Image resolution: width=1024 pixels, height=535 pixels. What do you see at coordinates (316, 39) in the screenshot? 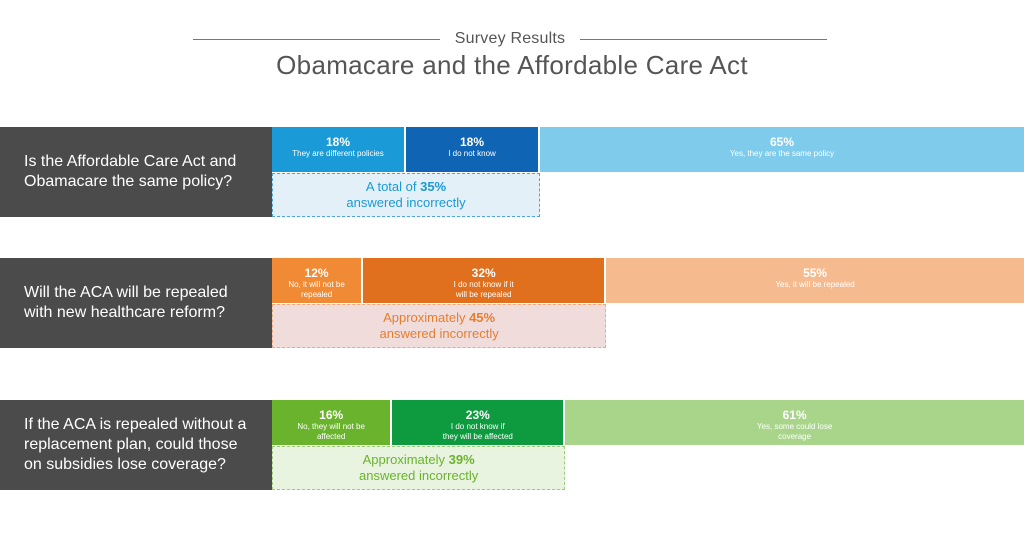
I see `header-rule-left` at bounding box center [316, 39].